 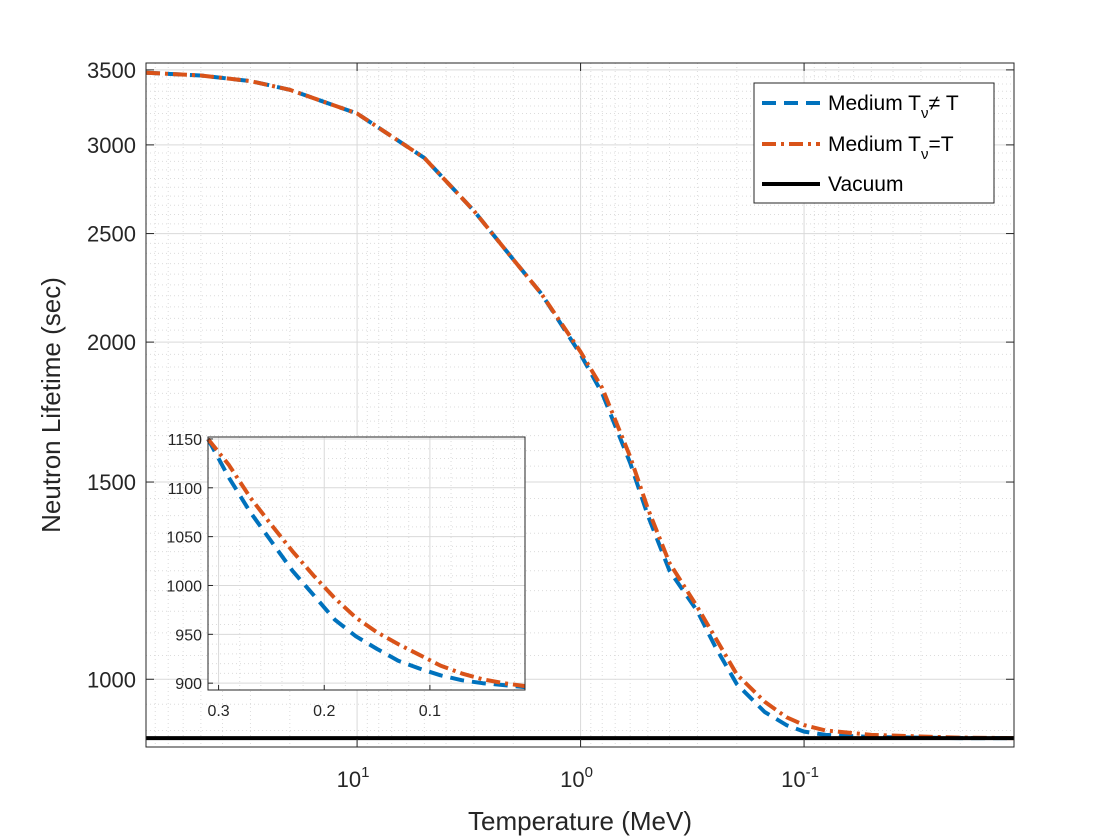 What do you see at coordinates (865, 184) in the screenshot?
I see `legend-label-vacuum: Vacuum` at bounding box center [865, 184].